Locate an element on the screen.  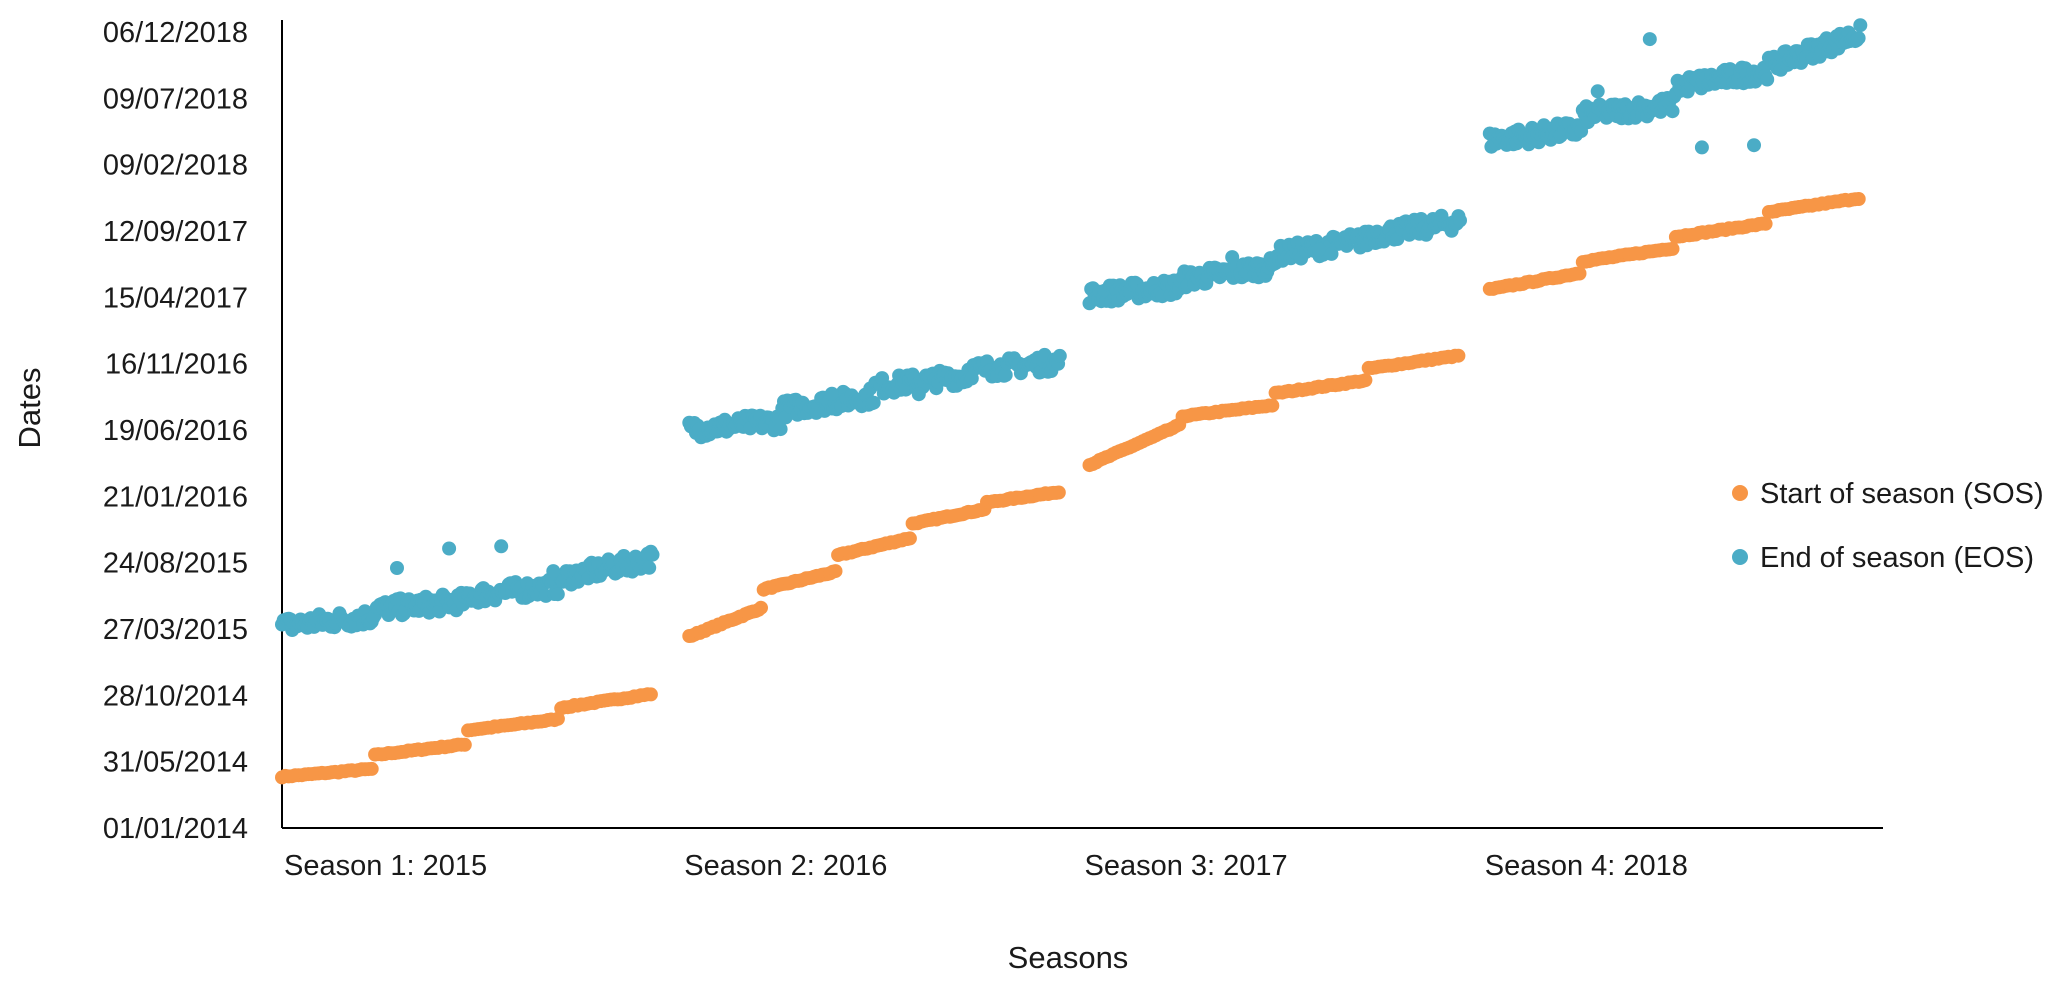
y-tick-label: 06/12/2018 is located at coordinates (175, 33).